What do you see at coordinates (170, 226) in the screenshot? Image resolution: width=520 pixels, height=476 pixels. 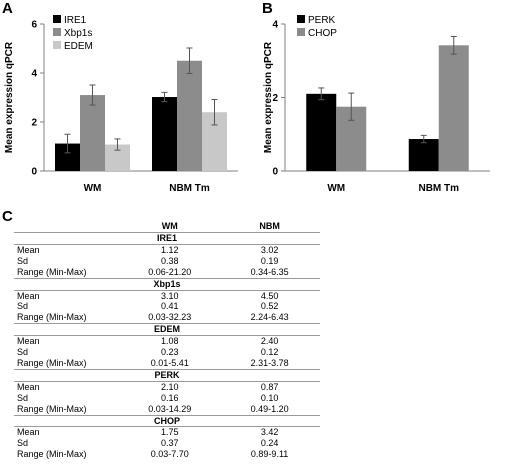 I see `table-column-header: WM` at bounding box center [170, 226].